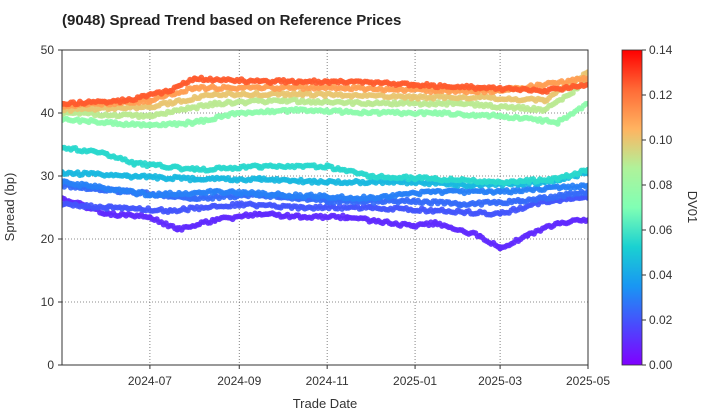 This screenshot has width=720, height=420. I want to click on y-tick-label: 0, so click(50, 365).